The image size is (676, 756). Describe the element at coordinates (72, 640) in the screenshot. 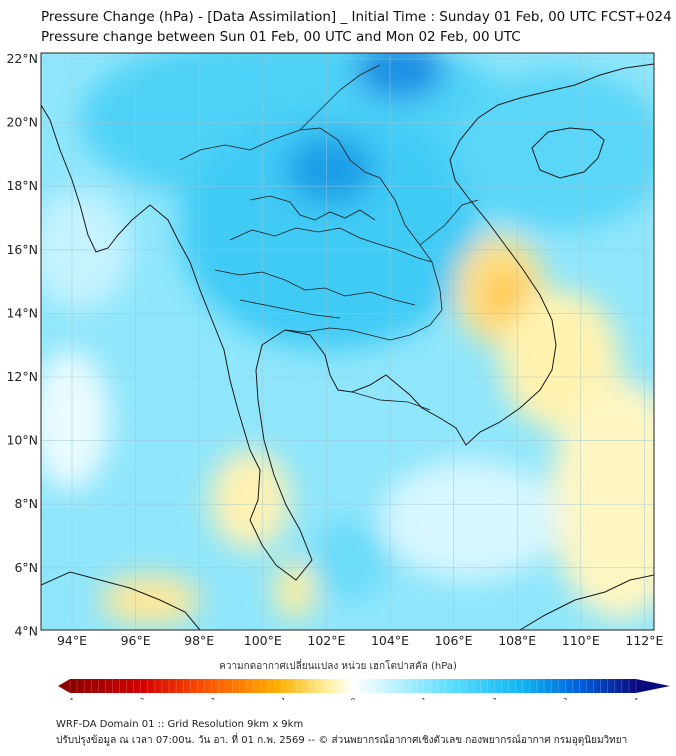

I see `longitude-label: 94°E` at that location.